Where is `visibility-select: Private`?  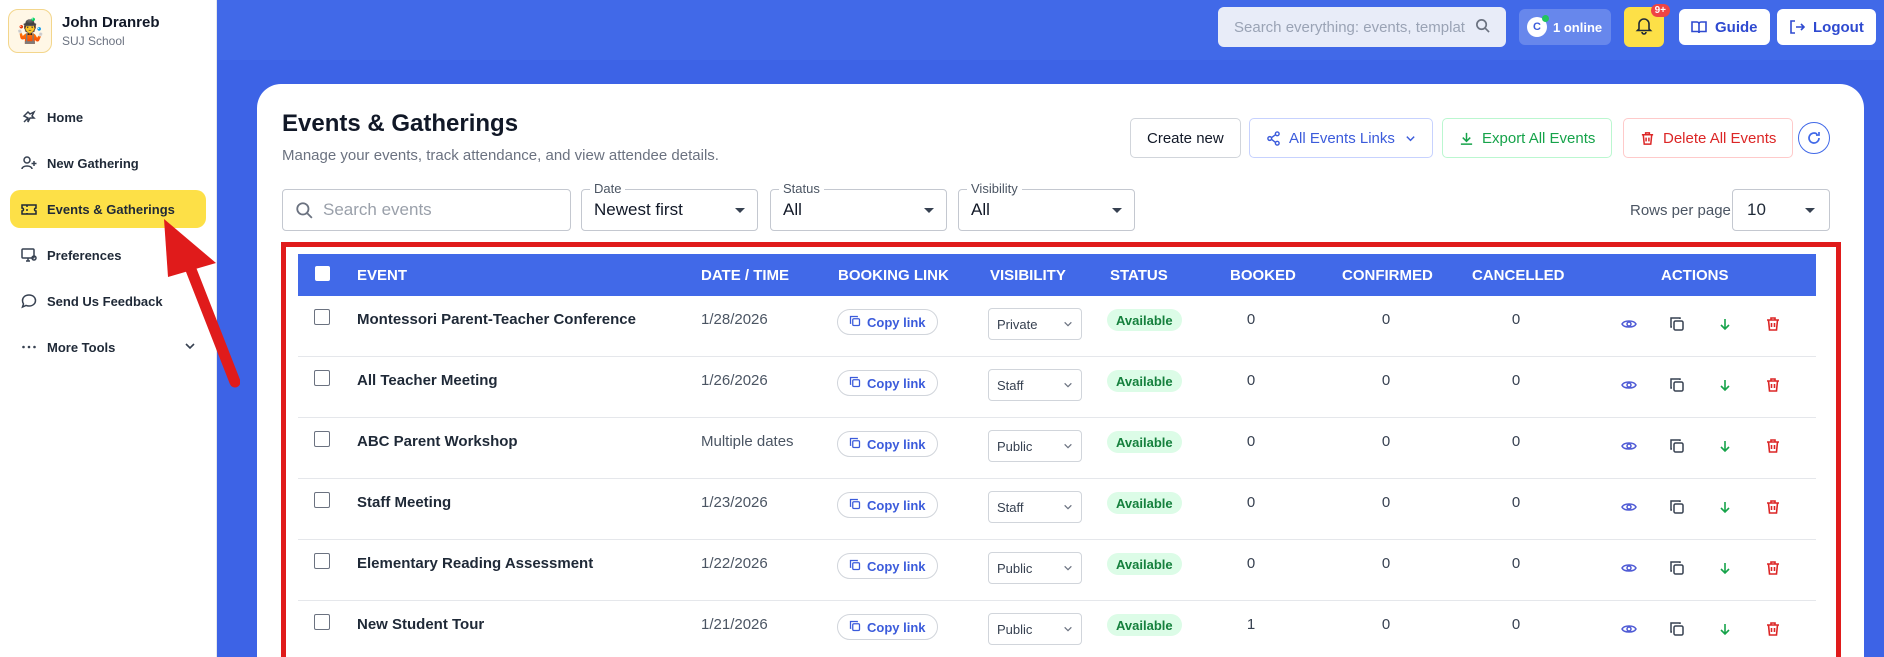 visibility-select: Private is located at coordinates (1035, 324).